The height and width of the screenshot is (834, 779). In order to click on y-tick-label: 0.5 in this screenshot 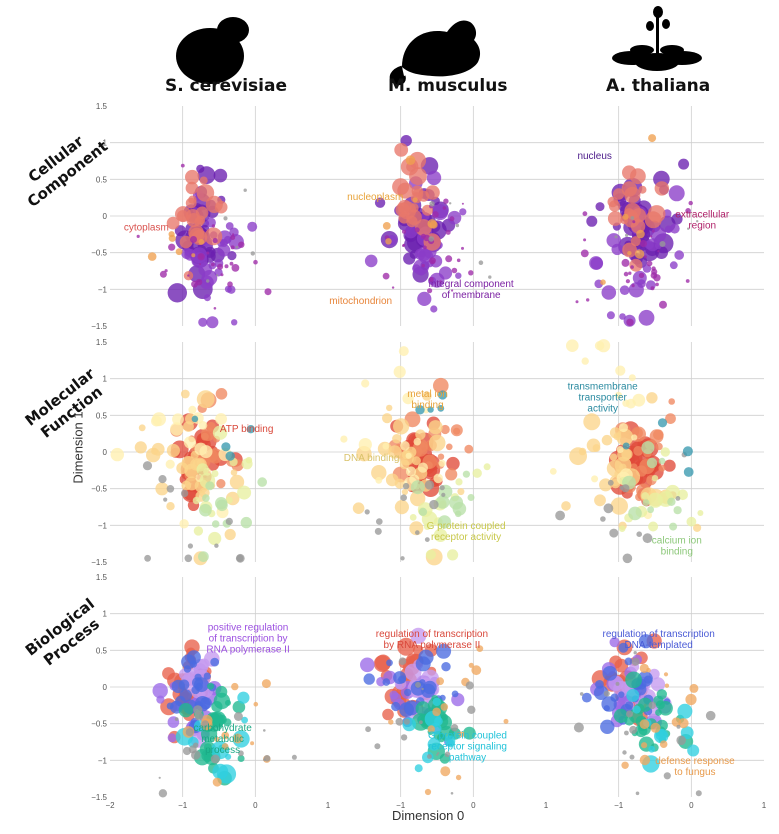, I will do `click(102, 415)`.